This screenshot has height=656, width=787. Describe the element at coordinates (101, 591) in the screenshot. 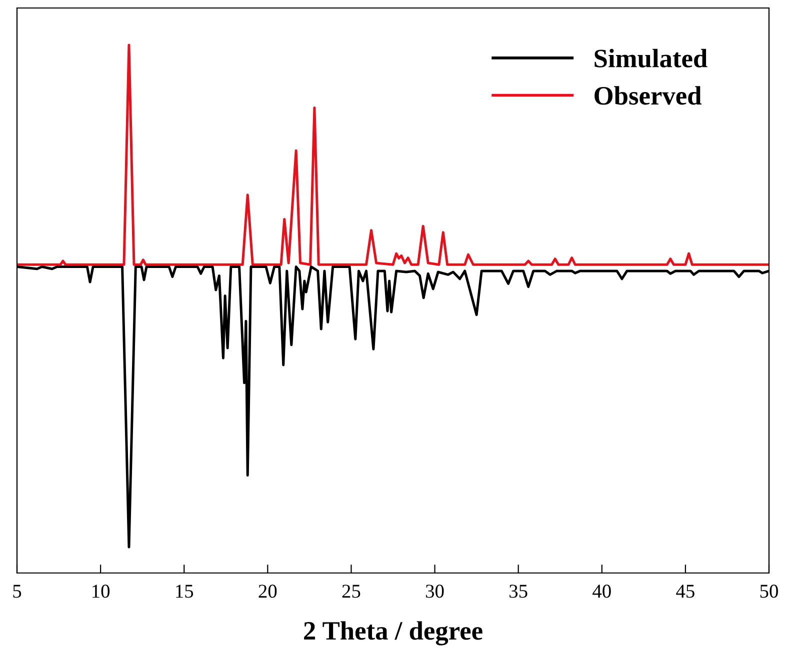

I see `x-tick-label: 10` at that location.